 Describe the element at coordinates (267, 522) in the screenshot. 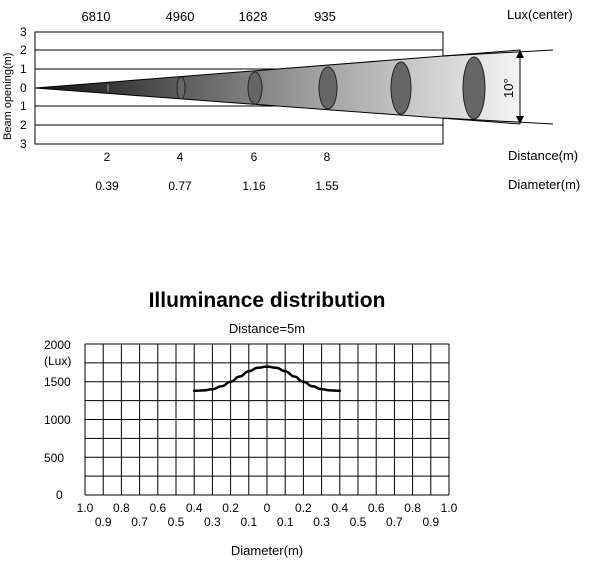

I see `x-tick-row-secondary: 0.9 0.7 0.5 0.3 0.1 0.1 0.3 0.5 0.7 0.9` at that location.